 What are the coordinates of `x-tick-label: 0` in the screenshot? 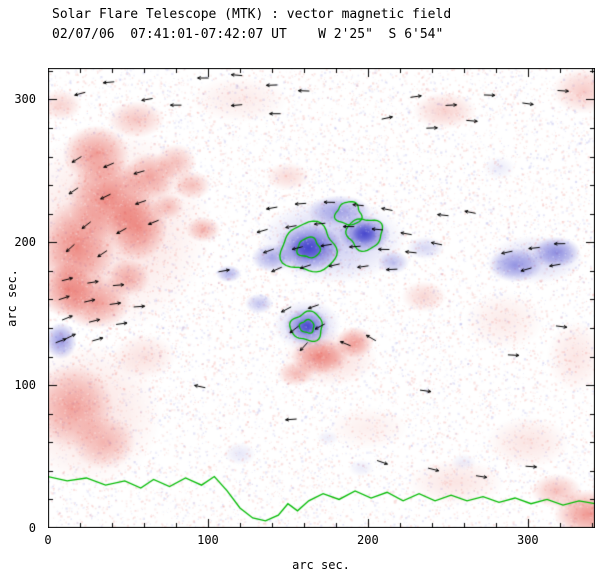 It's located at (48, 540).